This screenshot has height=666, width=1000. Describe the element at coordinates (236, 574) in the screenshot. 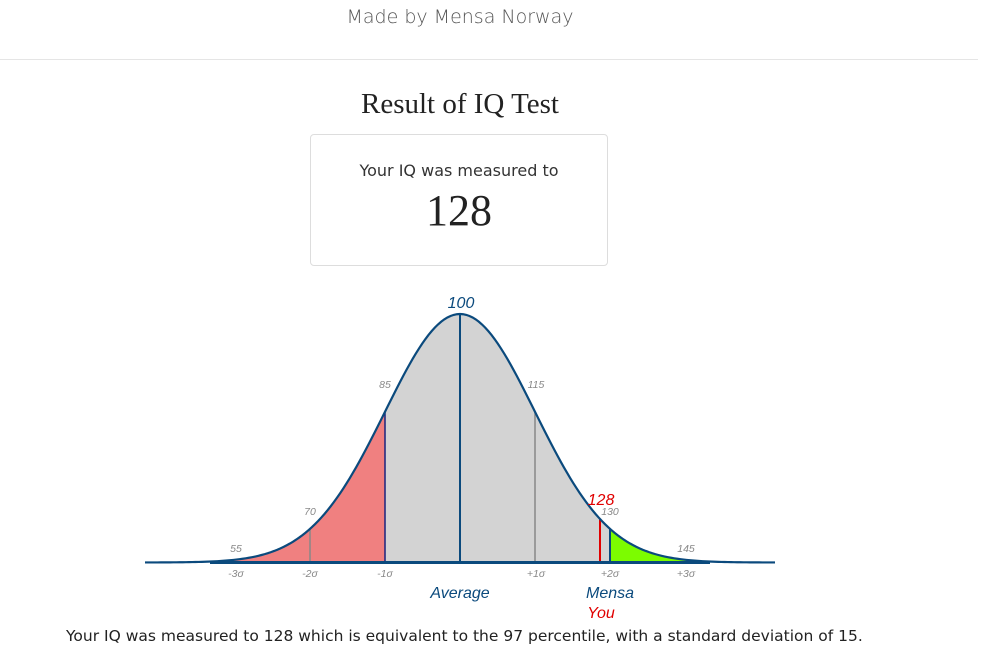

I see `sigma-label-0: -3σ` at that location.